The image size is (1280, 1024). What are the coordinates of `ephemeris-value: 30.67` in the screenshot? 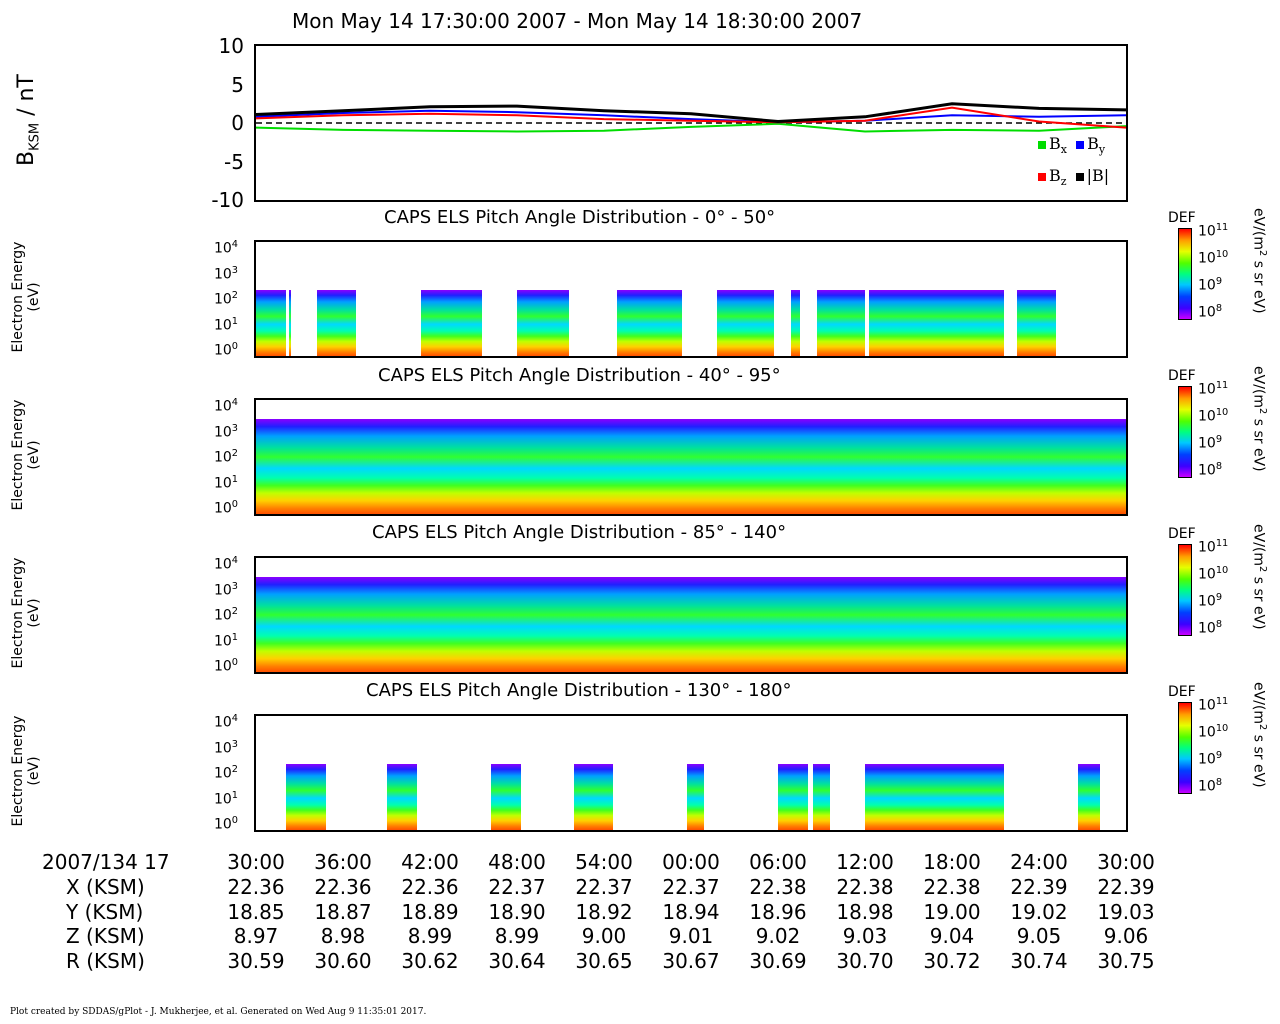 It's located at (691, 960).